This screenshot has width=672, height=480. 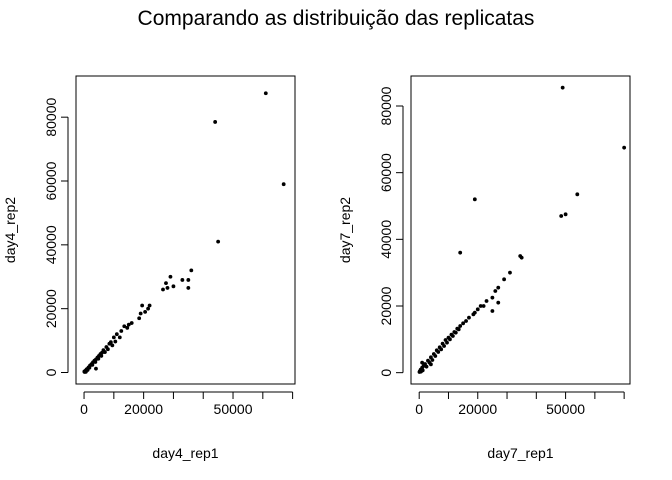 I want to click on x-axis-title: day7_rep1, so click(x=520, y=453).